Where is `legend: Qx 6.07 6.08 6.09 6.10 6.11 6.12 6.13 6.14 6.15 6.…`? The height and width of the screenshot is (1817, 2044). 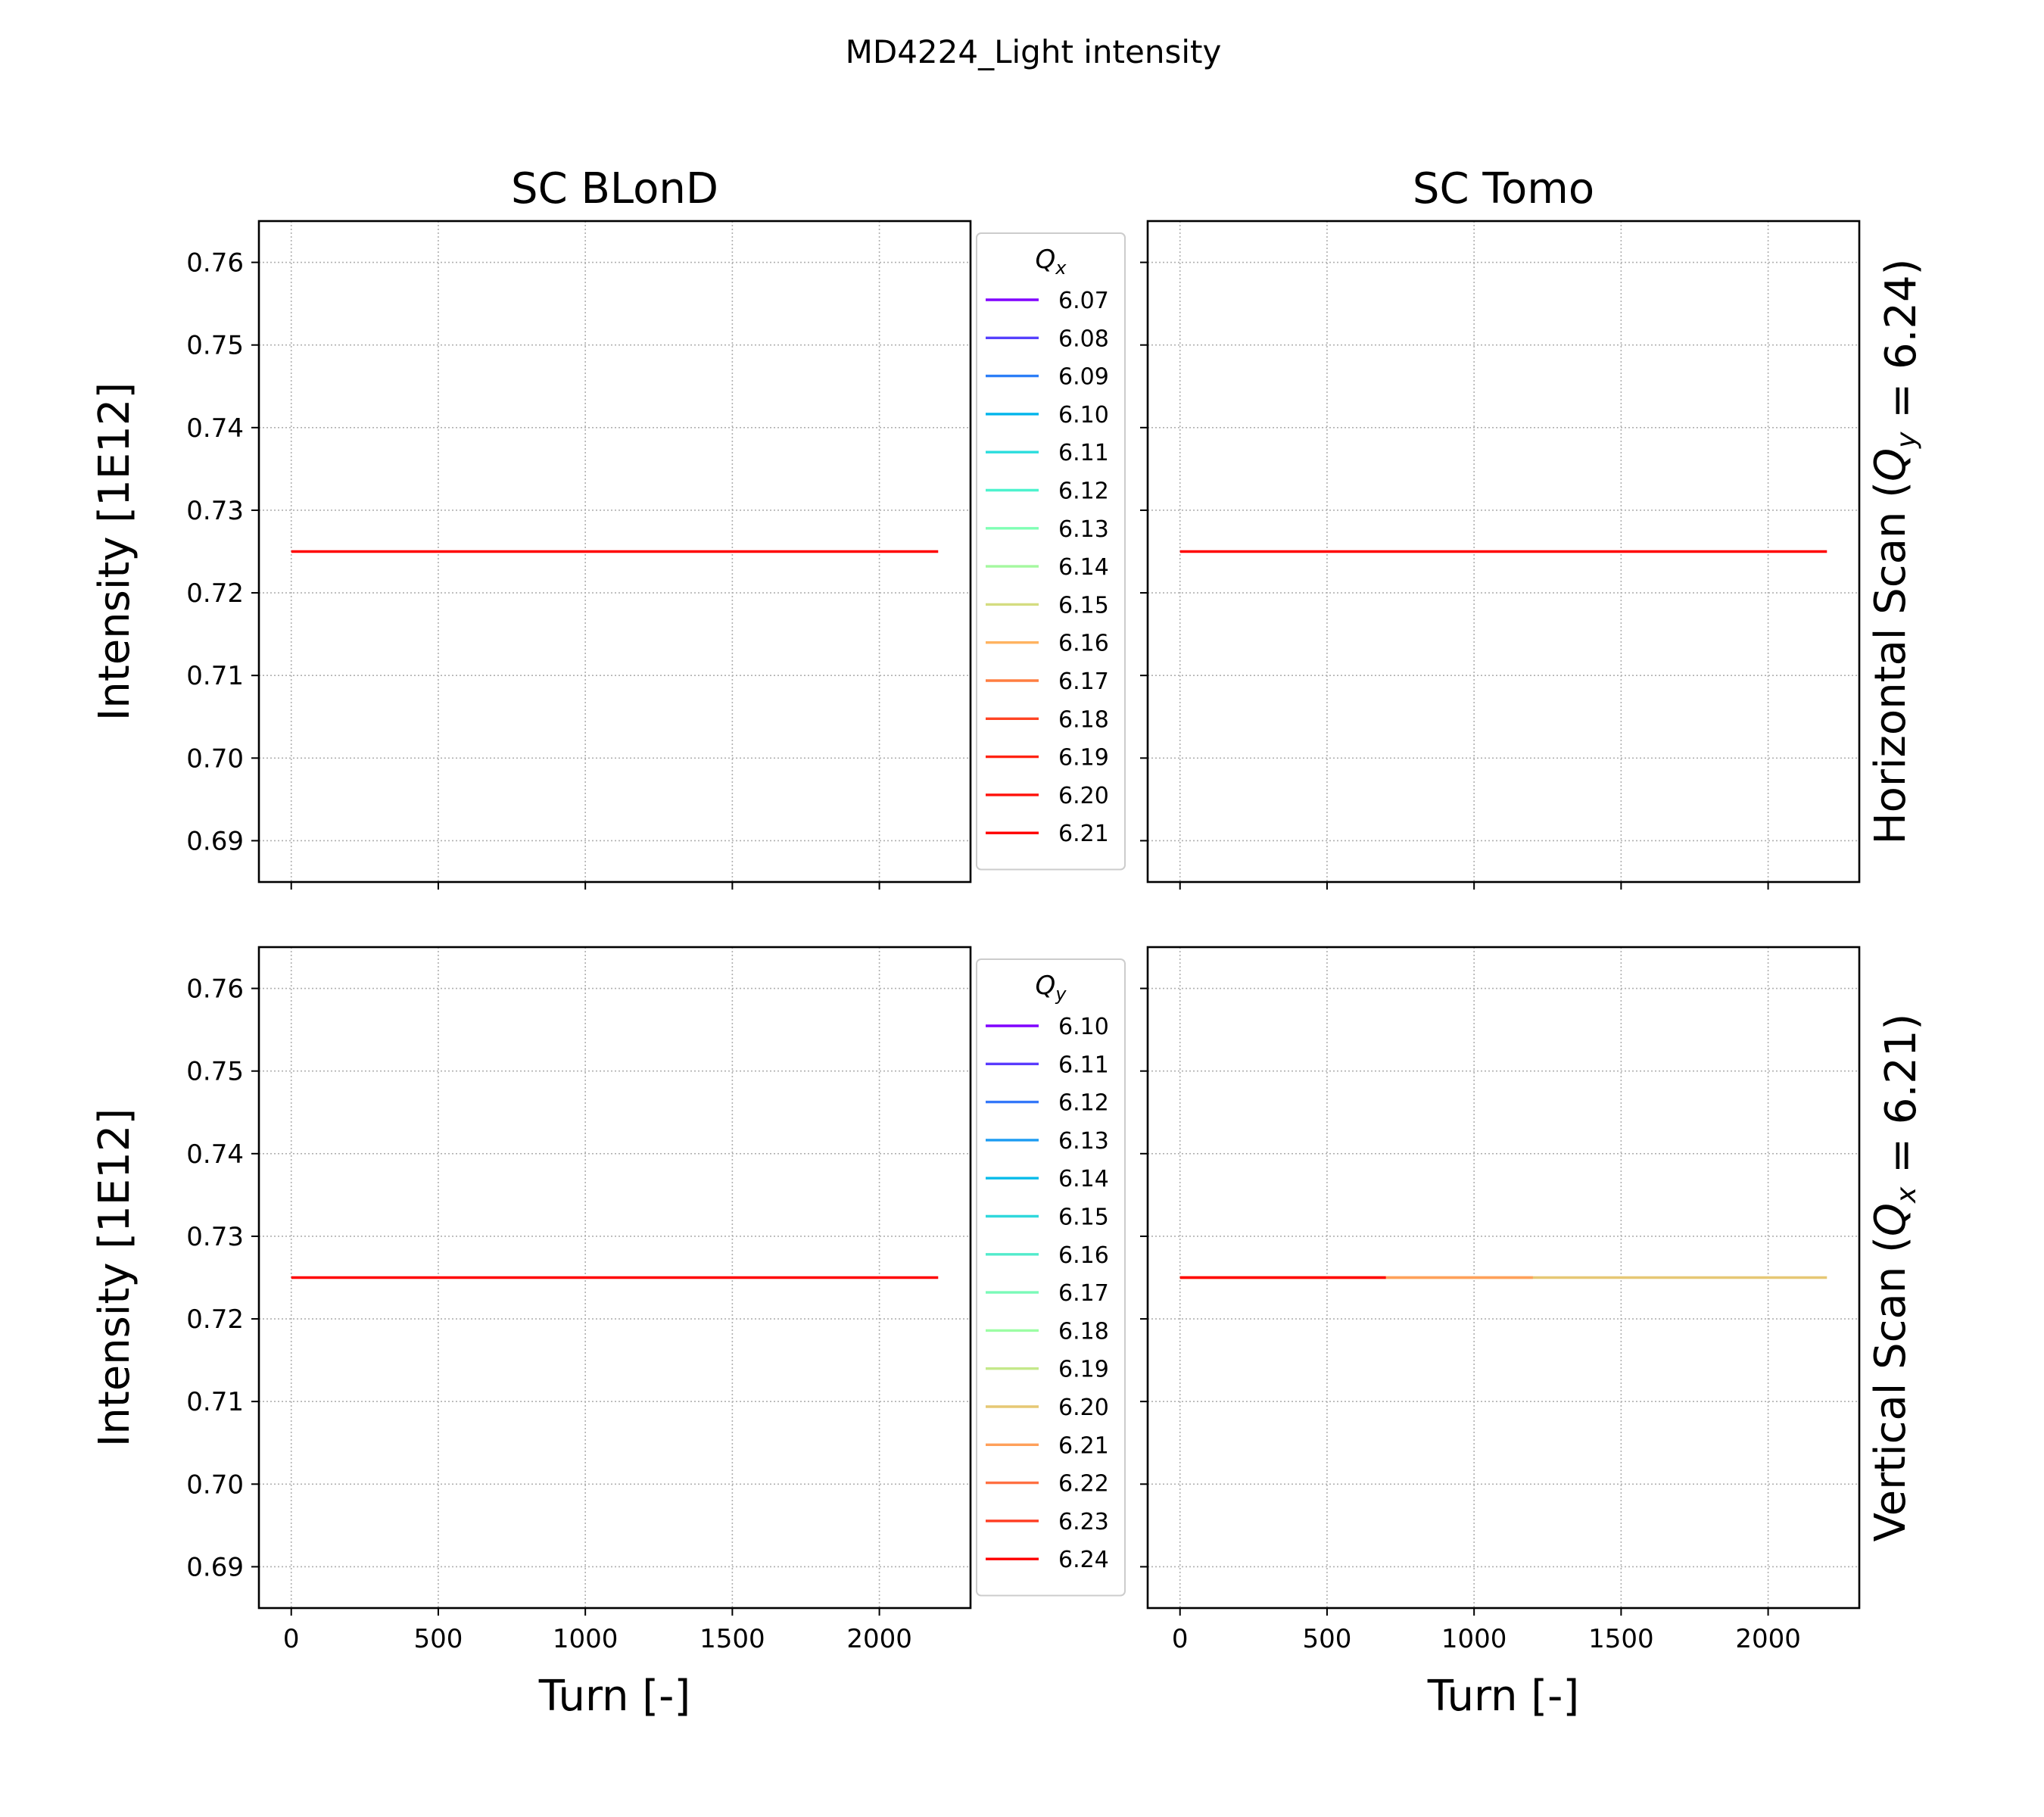 legend: Qx 6.07 6.08 6.09 6.10 6.11 6.12 6.13 6.14 6.15 6.… is located at coordinates (1051, 551).